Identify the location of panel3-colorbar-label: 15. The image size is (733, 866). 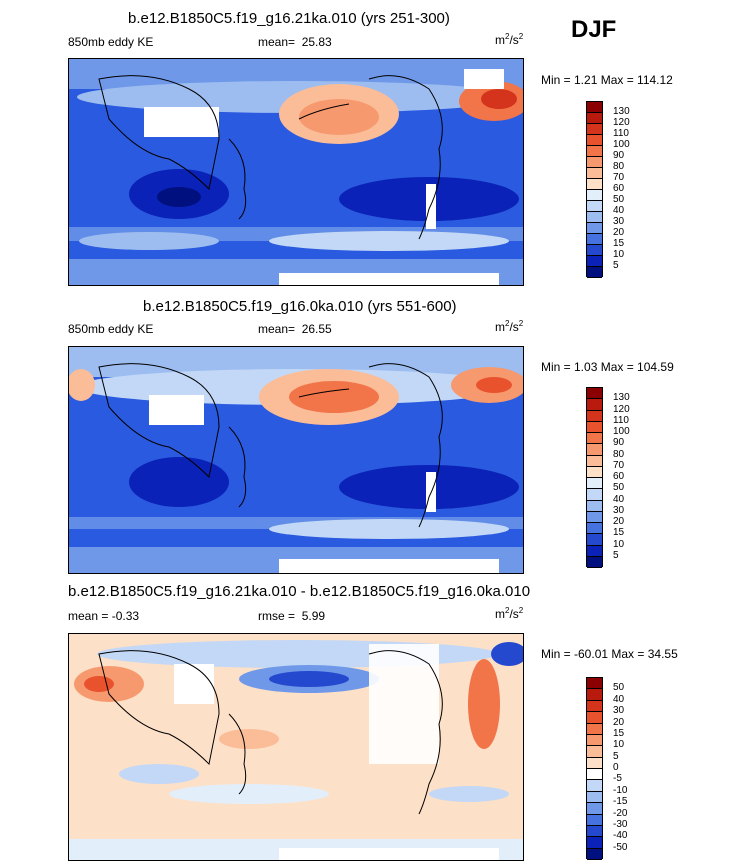
(619, 733).